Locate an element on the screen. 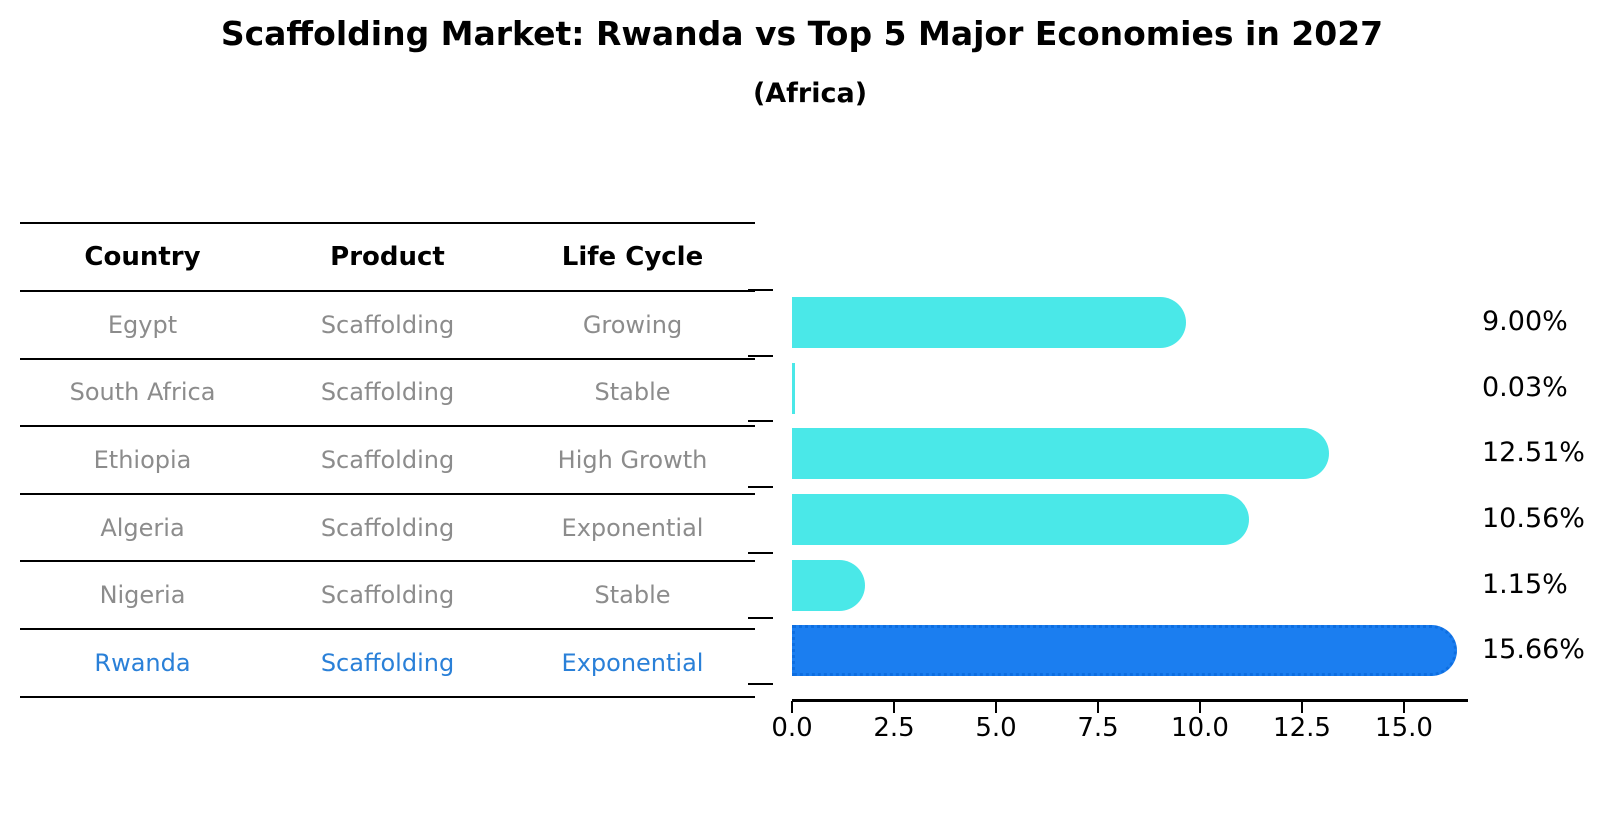 The height and width of the screenshot is (823, 1604). bar-value-label: 12.51% is located at coordinates (1533, 453).